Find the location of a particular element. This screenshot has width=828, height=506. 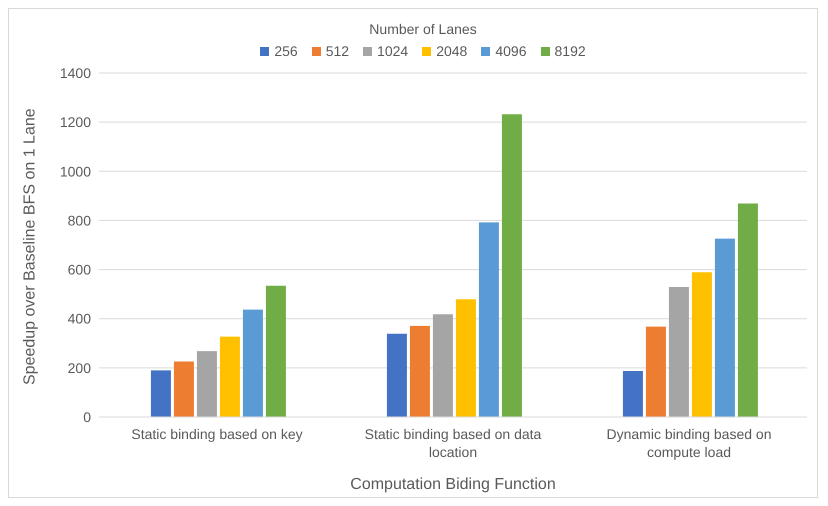

x-tick-label: Dynamic binding based on compute load is located at coordinates (689, 443).